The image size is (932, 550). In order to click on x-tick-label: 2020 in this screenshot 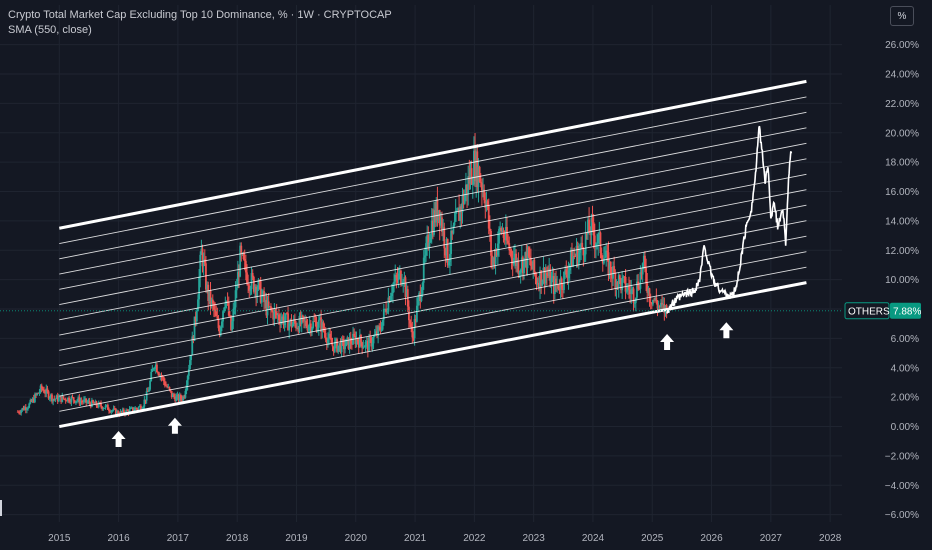, I will do `click(356, 538)`.